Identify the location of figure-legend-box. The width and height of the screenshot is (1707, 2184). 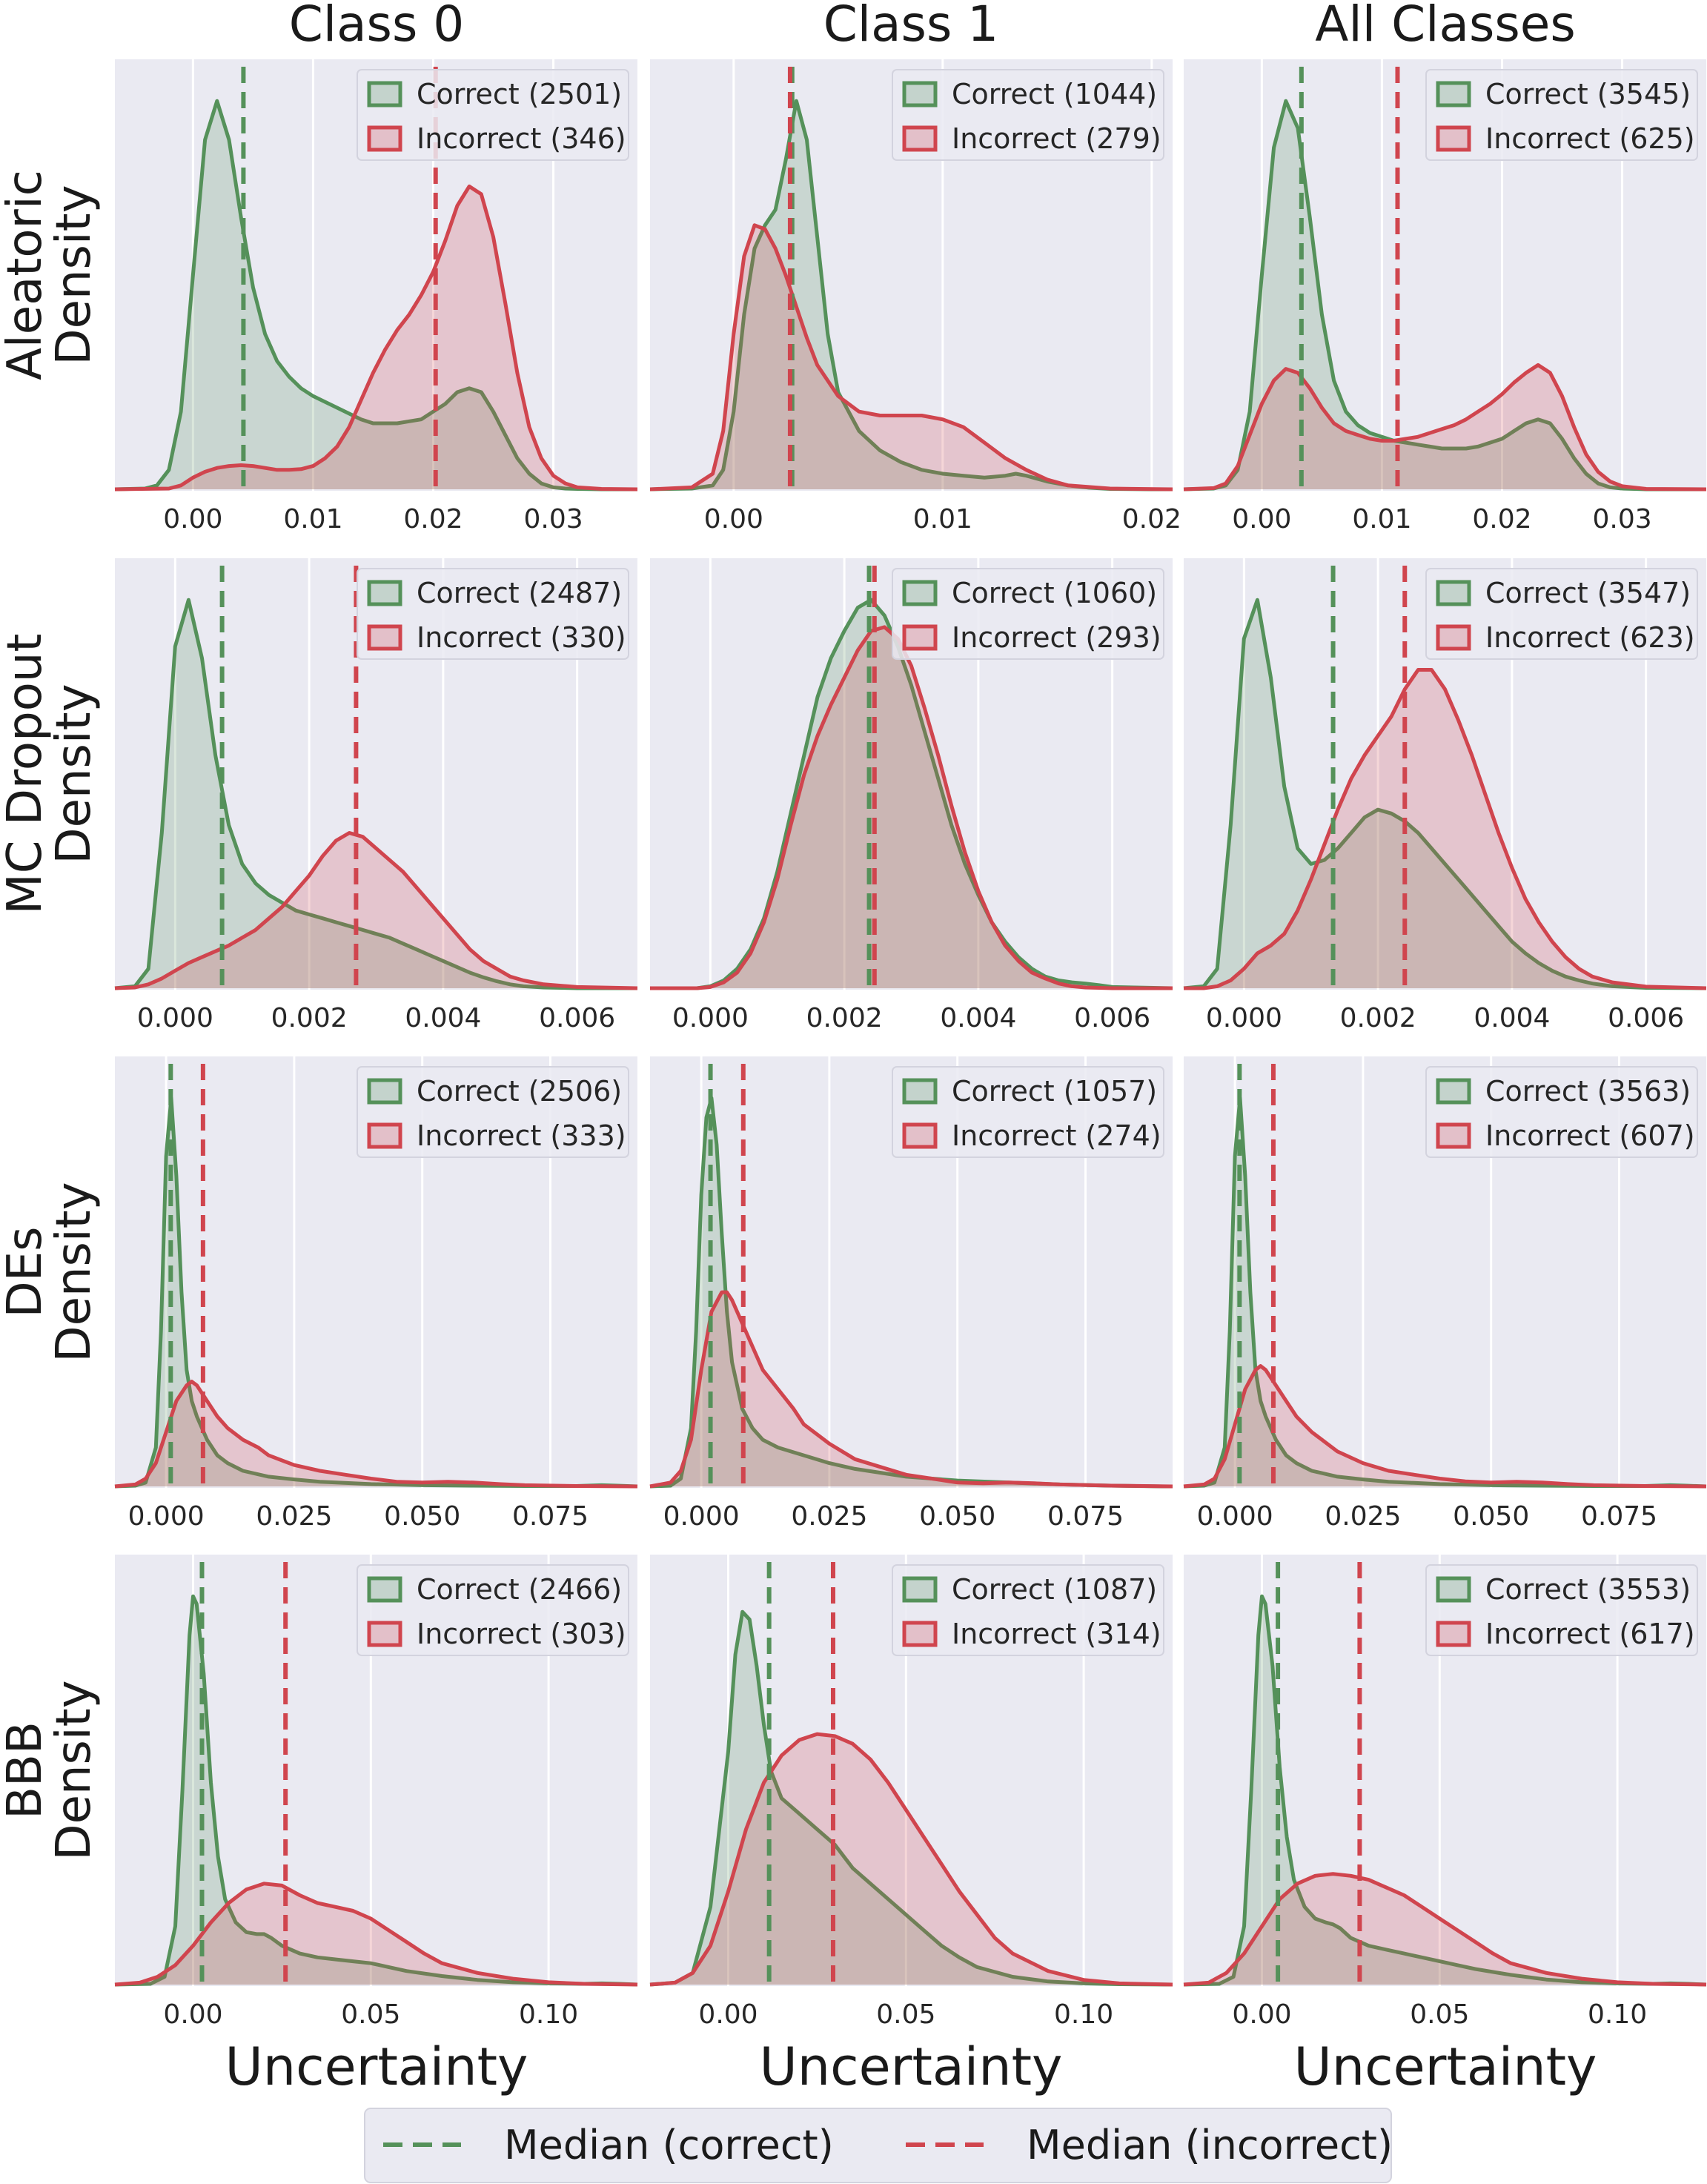
(878, 2146).